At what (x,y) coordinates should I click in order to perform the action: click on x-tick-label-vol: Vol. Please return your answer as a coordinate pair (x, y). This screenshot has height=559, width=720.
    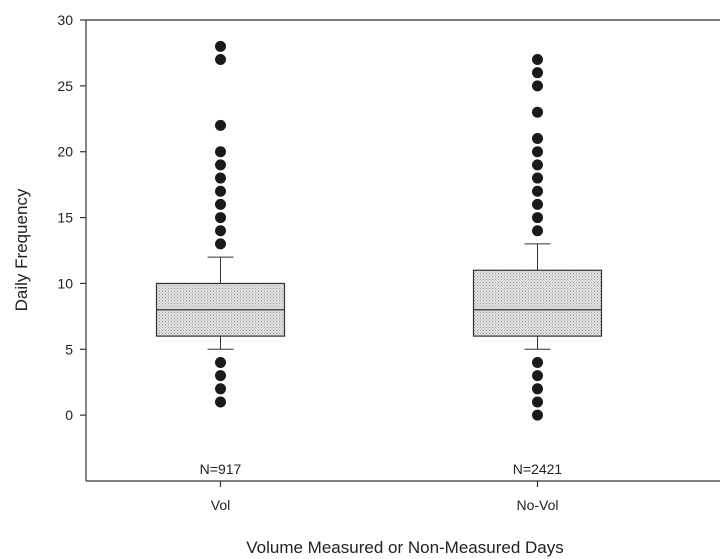
    Looking at the image, I should click on (220, 505).